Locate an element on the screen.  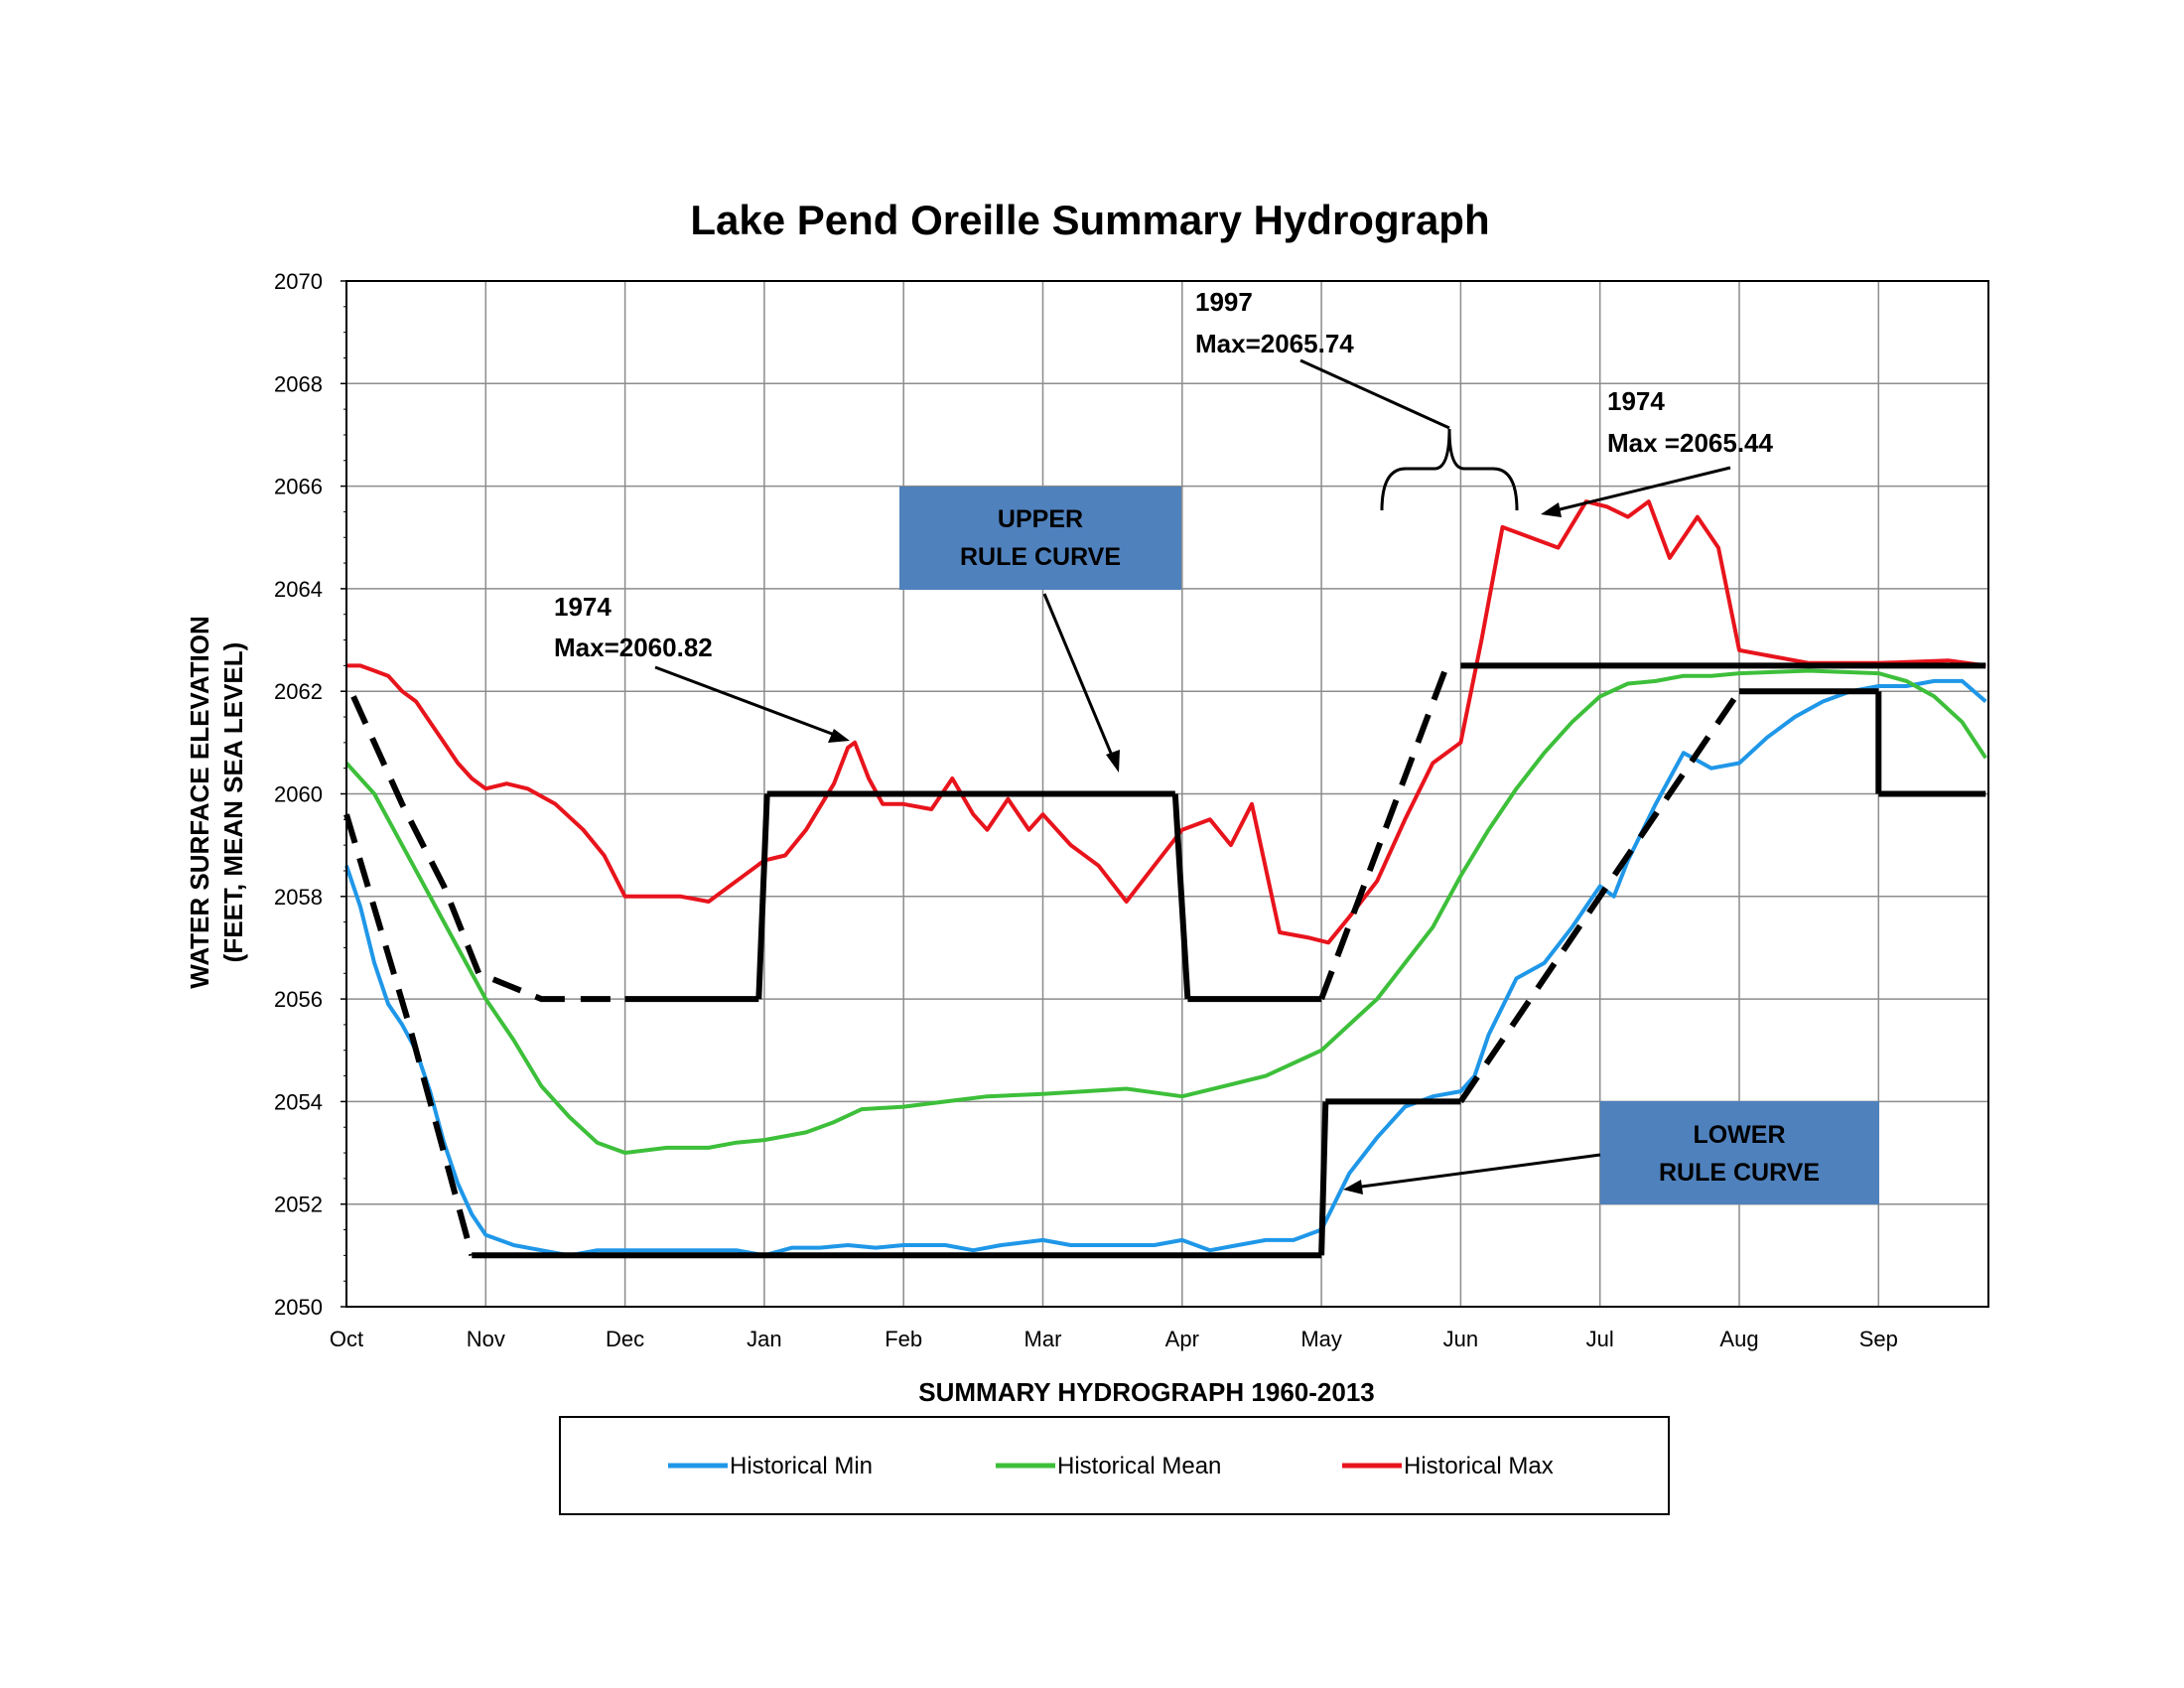
y-tick-label: 2070 is located at coordinates (298, 281).